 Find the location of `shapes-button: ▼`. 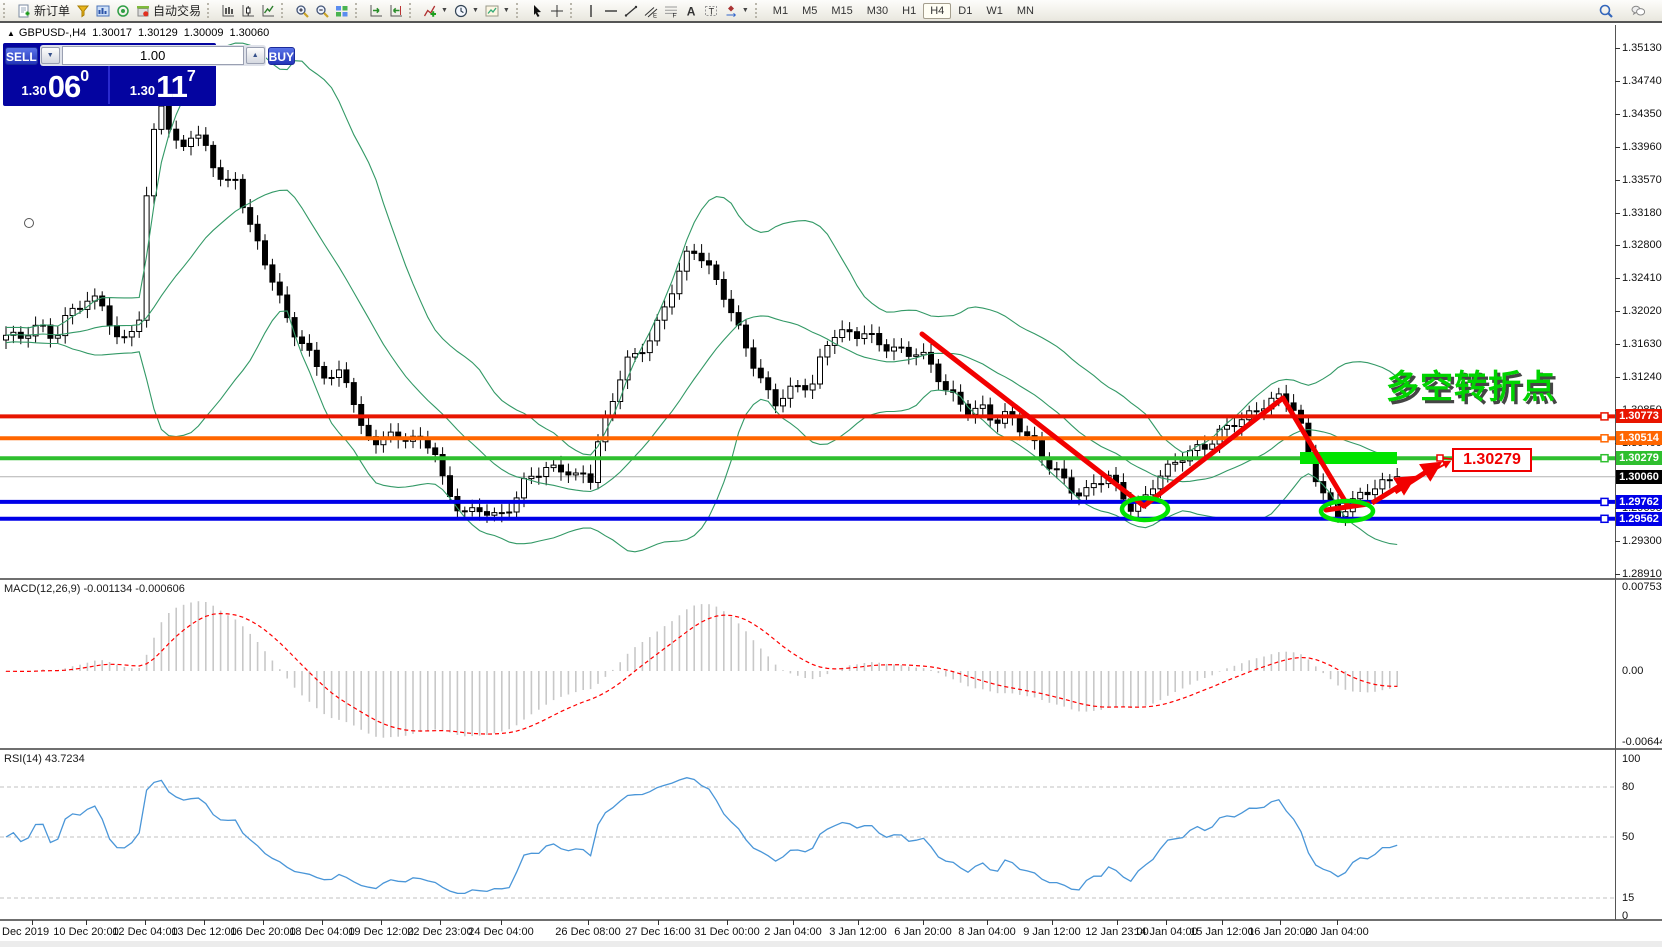

shapes-button: ▼ is located at coordinates (736, 11).